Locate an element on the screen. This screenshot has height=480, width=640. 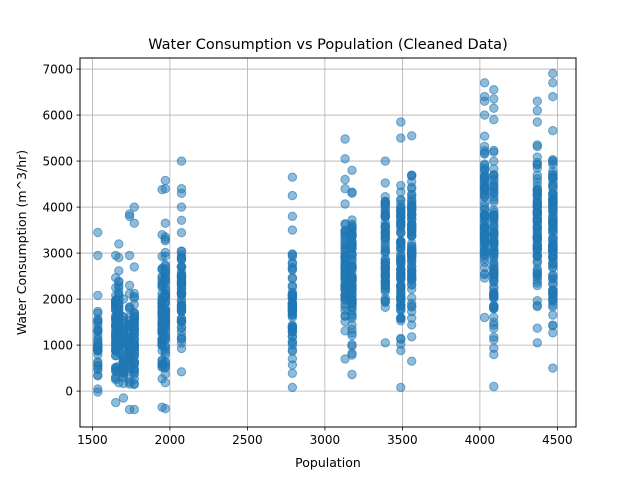
y-axis-label: Water Consumption (m^3/hr) is located at coordinates (21, 242).